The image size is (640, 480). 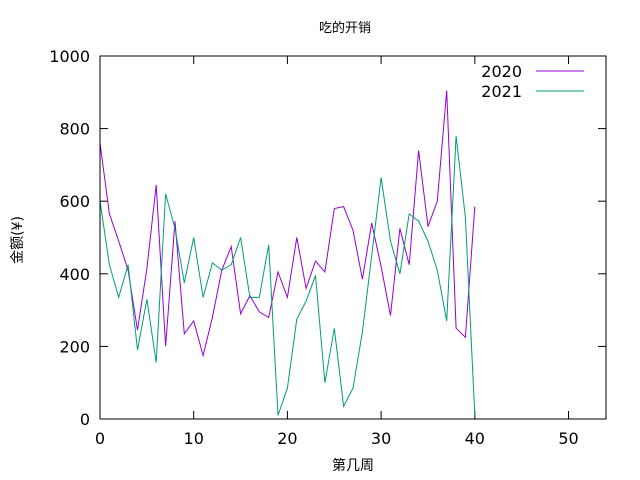 I want to click on x-axis-label: 第几周, so click(x=353, y=465).